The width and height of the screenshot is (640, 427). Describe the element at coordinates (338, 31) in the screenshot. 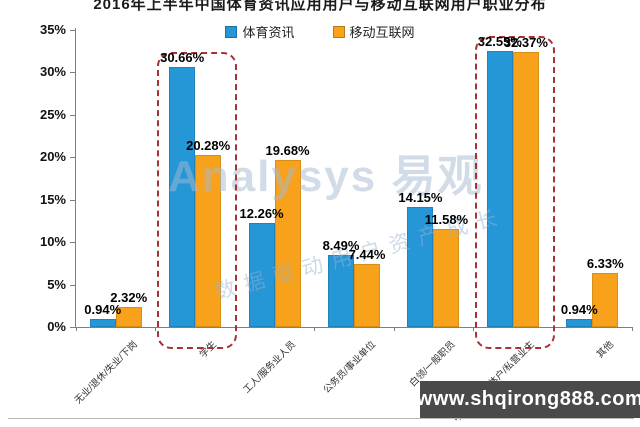

I see `legend-swatch-orange` at that location.